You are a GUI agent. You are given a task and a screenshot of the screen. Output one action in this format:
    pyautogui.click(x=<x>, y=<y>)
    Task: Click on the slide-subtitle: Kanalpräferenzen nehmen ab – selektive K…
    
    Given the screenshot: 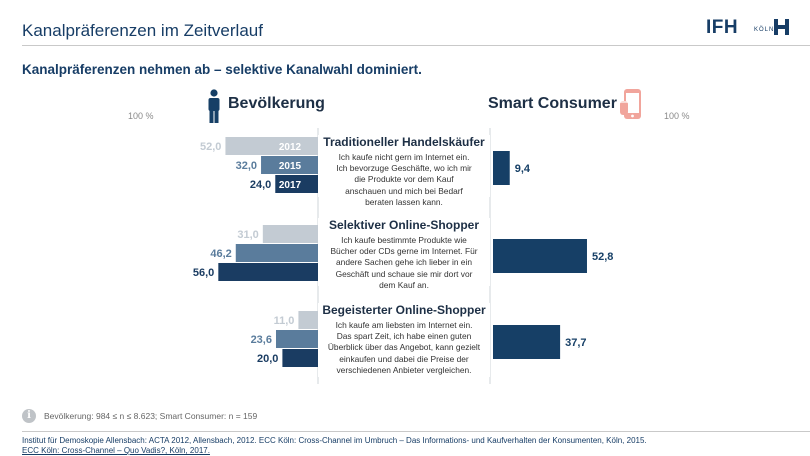 What is the action you would take?
    pyautogui.click(x=222, y=69)
    